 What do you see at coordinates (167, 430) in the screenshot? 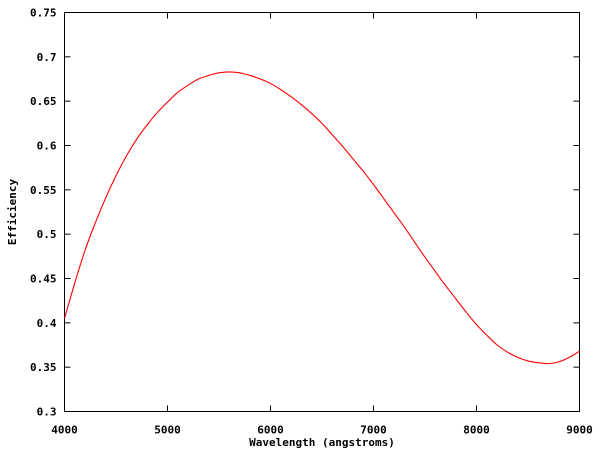
I see `x-tick-label: 5000` at bounding box center [167, 430].